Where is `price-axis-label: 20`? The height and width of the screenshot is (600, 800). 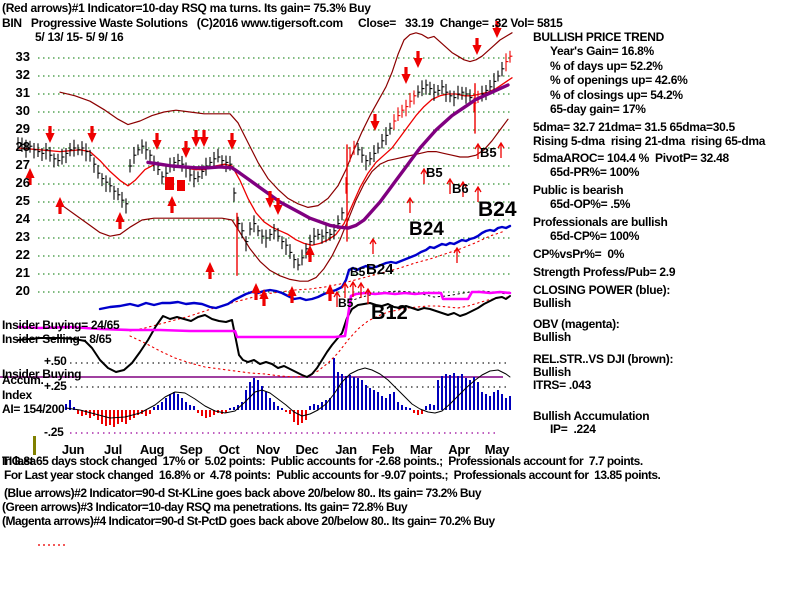 price-axis-label: 20 is located at coordinates (22, 290).